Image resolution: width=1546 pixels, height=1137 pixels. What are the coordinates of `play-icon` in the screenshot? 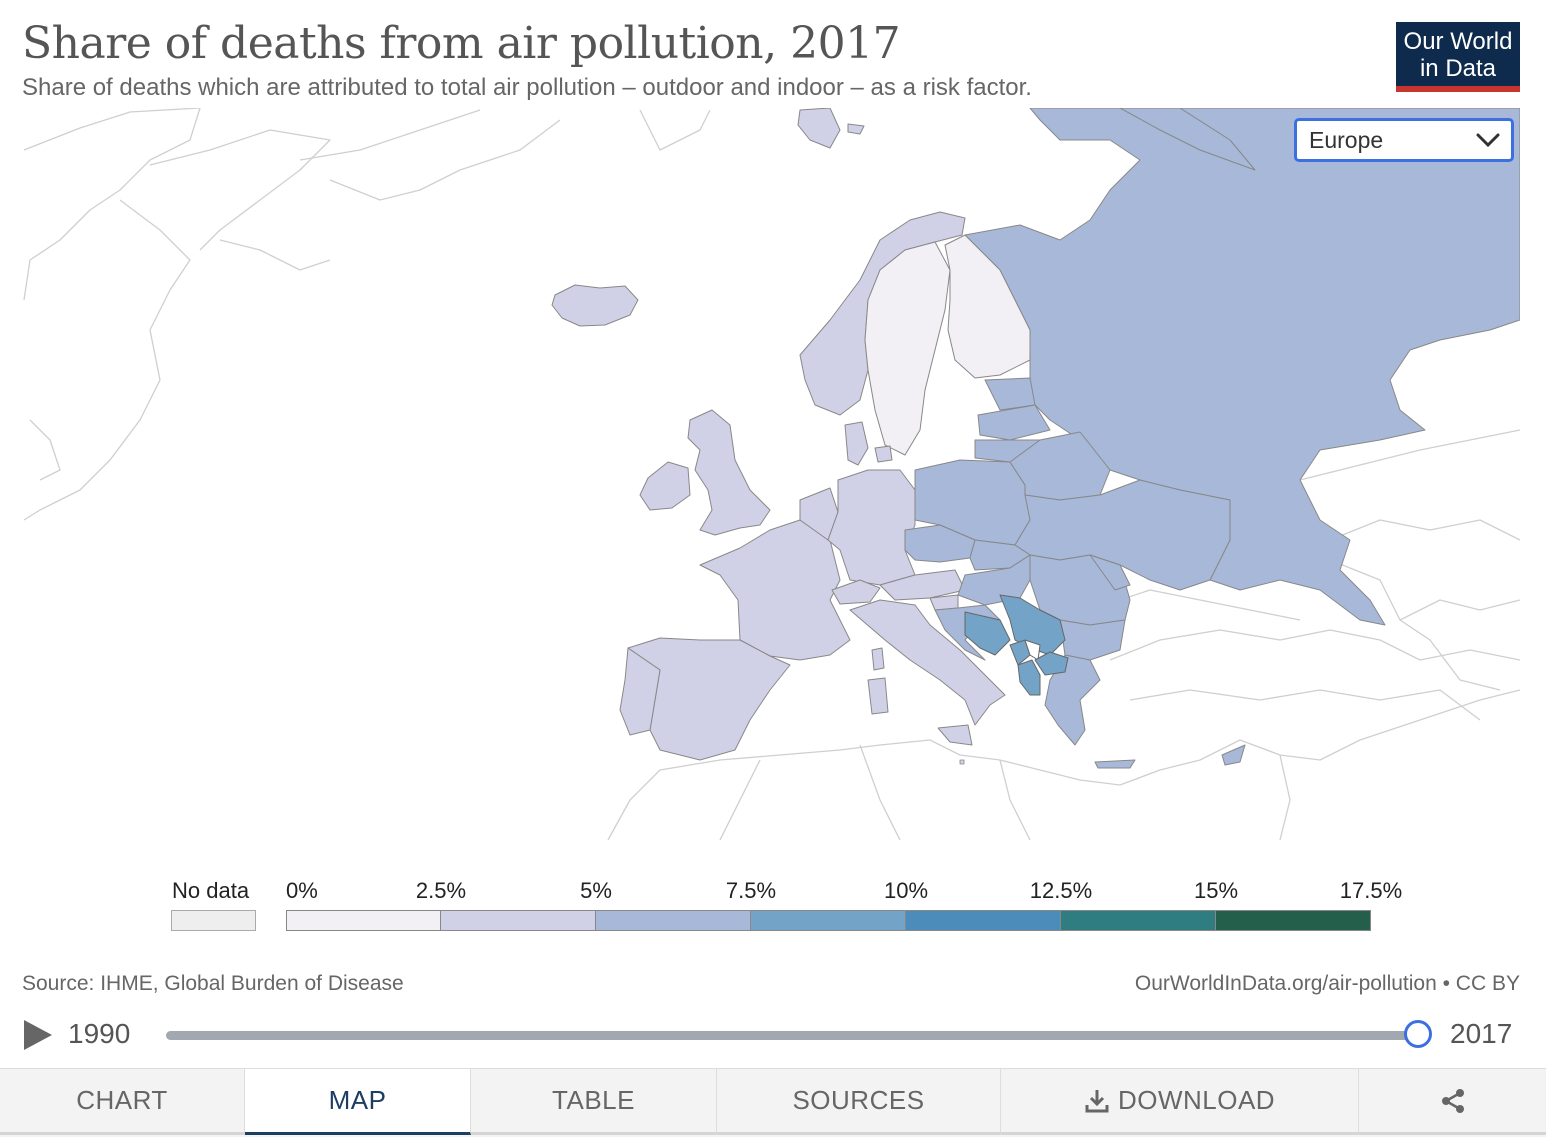 It's located at (38, 1035).